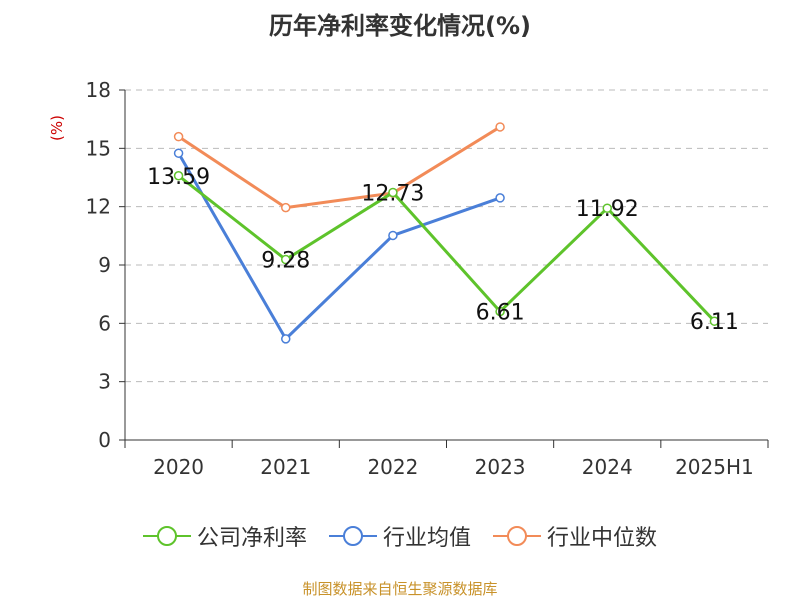  I want to click on y-tick-label-6: 6, so click(104, 323).